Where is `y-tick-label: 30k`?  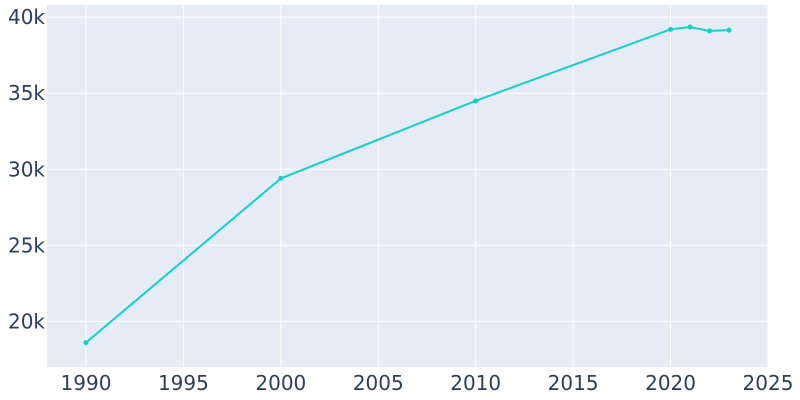
y-tick-label: 30k is located at coordinates (26, 169).